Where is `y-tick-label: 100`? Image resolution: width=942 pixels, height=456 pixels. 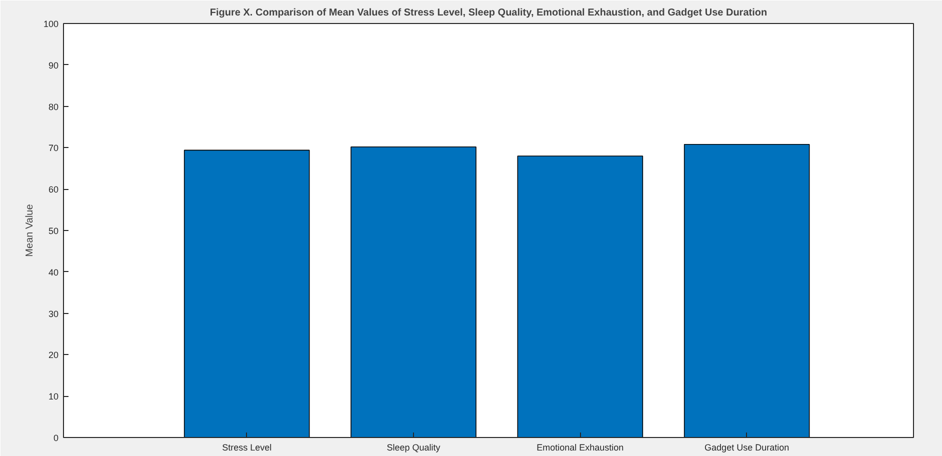
y-tick-label: 100 is located at coordinates (51, 24).